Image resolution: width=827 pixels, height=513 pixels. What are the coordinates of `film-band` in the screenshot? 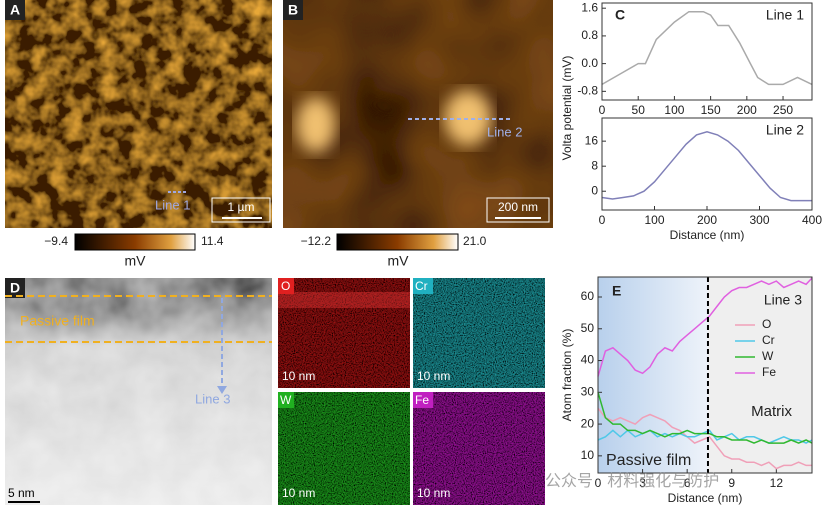 It's located at (344, 300).